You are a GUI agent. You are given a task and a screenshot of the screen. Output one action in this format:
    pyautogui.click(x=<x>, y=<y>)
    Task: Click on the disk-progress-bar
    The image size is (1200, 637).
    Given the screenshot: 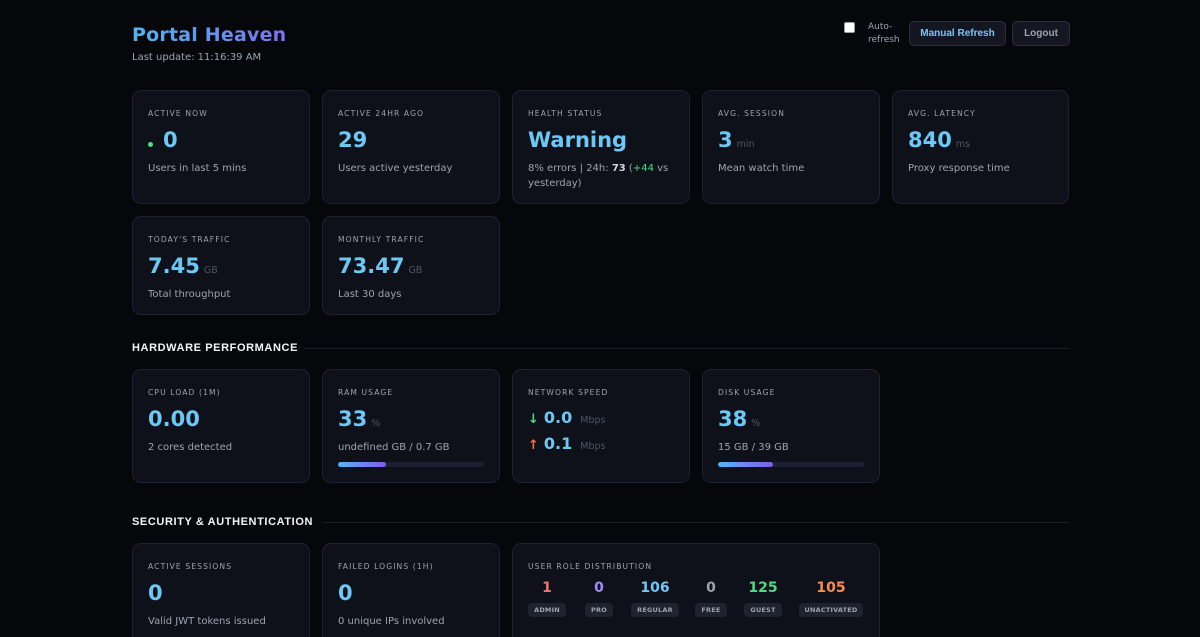 What is the action you would take?
    pyautogui.click(x=791, y=464)
    